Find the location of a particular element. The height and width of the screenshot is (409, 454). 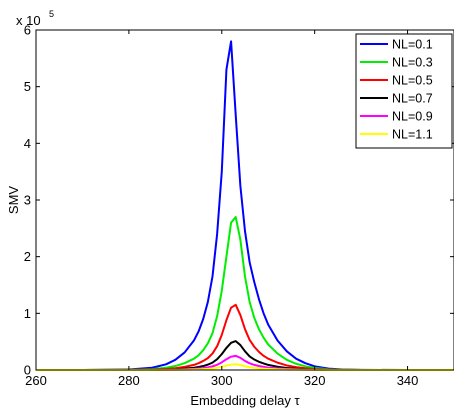

y-tick-label: 6 is located at coordinates (27, 30).